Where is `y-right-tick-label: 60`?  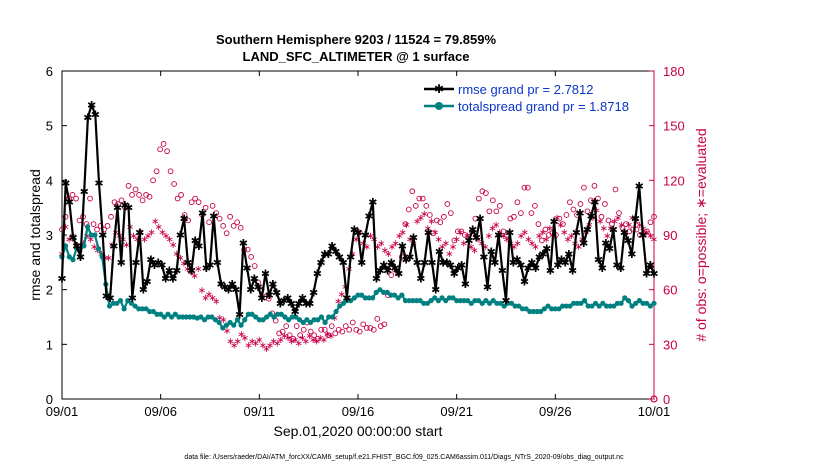
y-right-tick-label: 60 is located at coordinates (670, 290).